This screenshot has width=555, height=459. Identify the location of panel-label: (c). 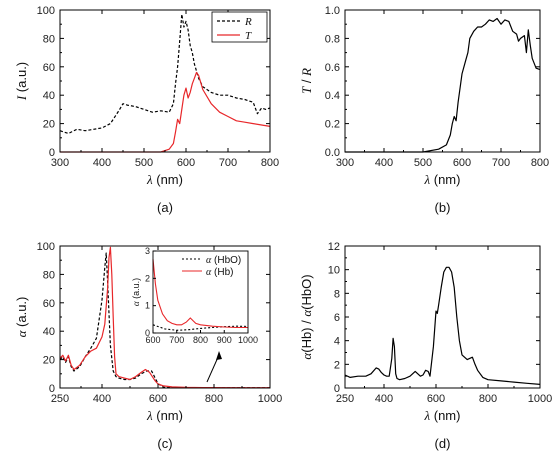
(164, 443).